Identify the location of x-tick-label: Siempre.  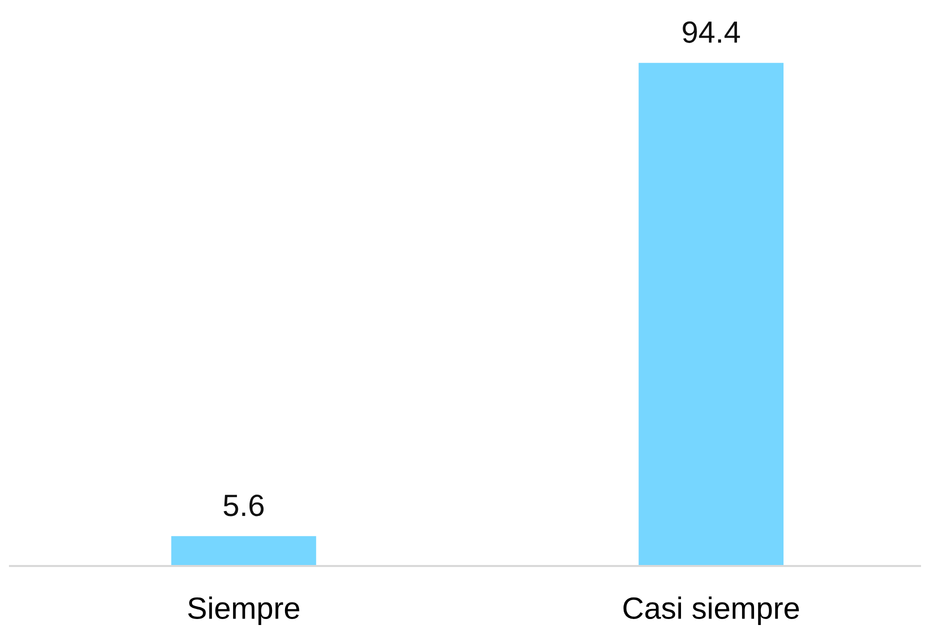
(244, 611).